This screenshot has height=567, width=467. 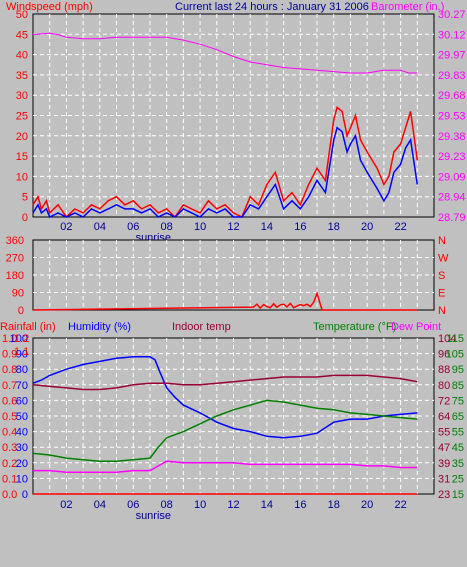 I want to click on rainfall-extra-tick-label: 1.2, so click(x=21, y=339).